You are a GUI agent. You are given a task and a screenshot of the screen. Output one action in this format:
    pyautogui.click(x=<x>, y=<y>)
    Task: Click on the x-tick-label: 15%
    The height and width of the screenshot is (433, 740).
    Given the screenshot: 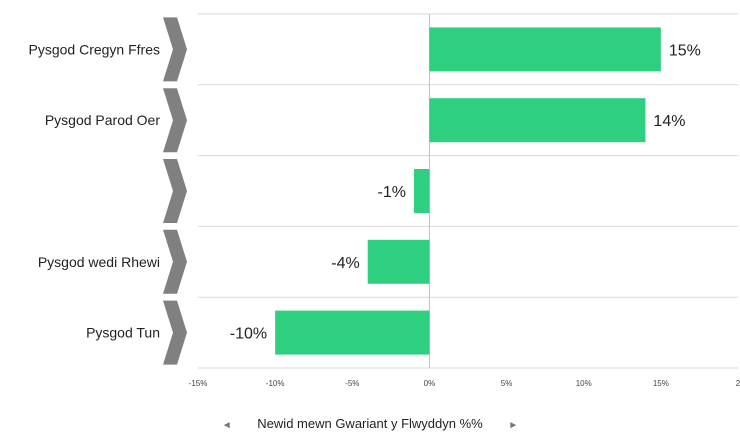 What is the action you would take?
    pyautogui.click(x=661, y=383)
    